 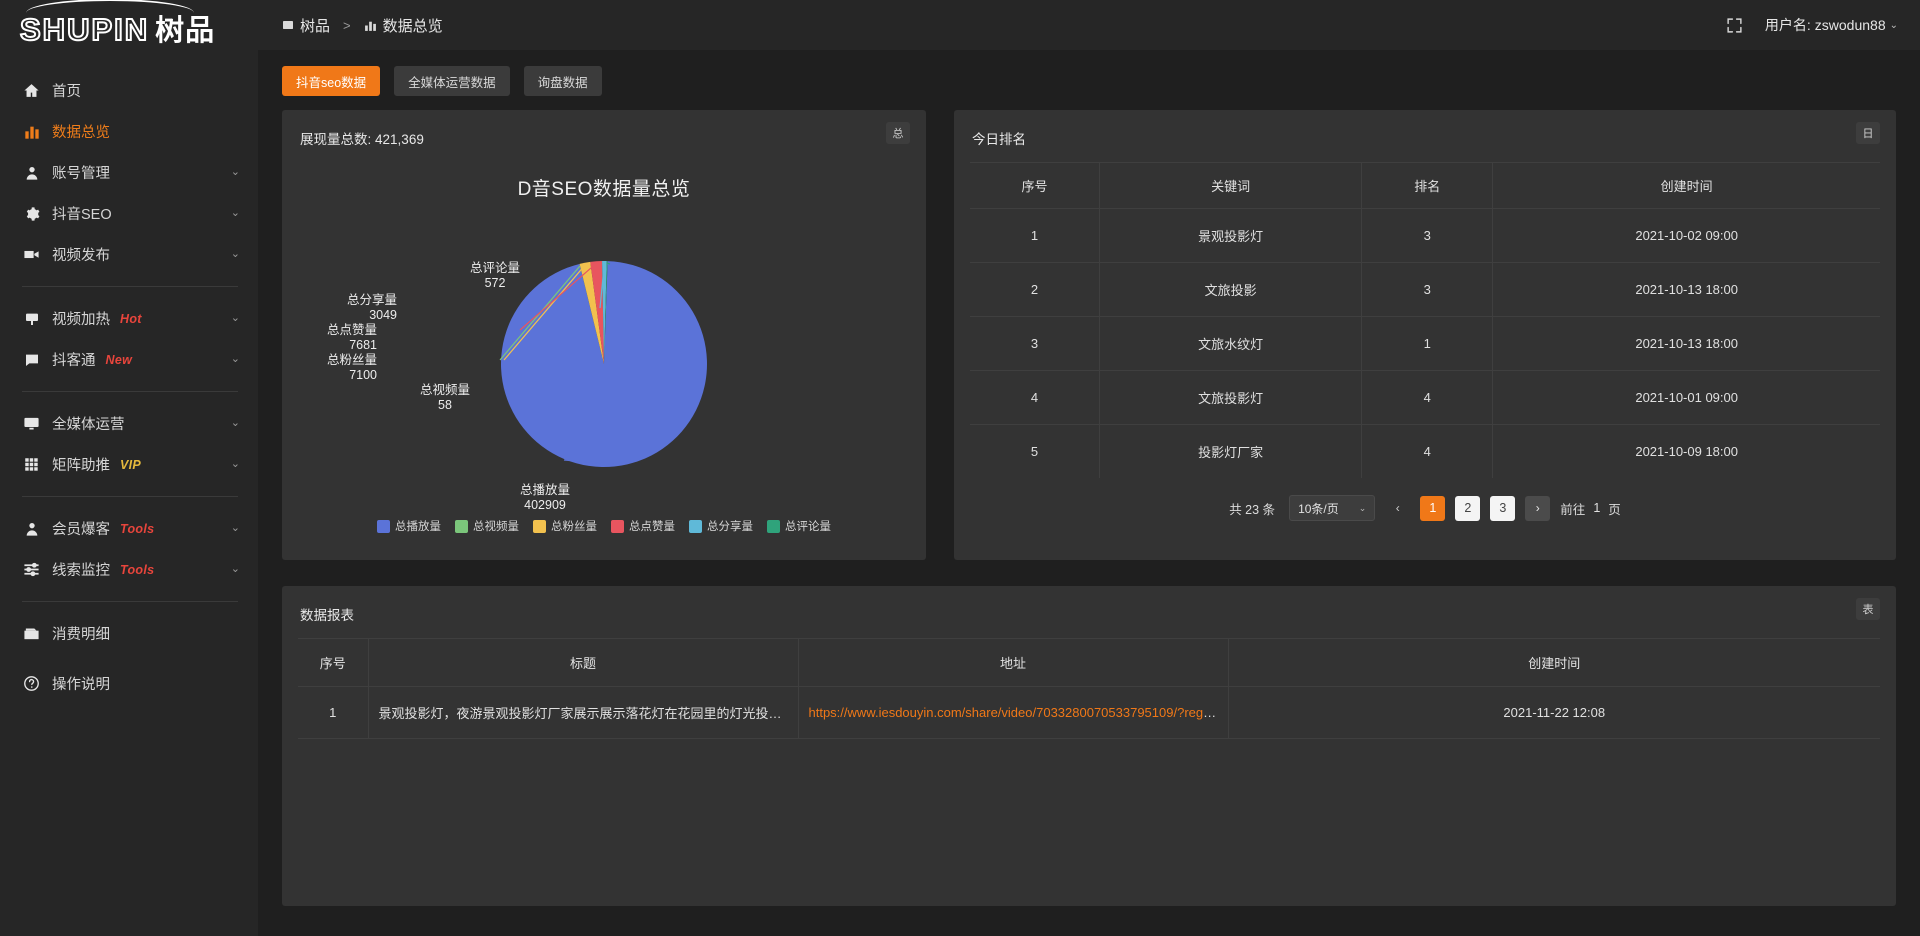 I want to click on question-icon, so click(x=31, y=683).